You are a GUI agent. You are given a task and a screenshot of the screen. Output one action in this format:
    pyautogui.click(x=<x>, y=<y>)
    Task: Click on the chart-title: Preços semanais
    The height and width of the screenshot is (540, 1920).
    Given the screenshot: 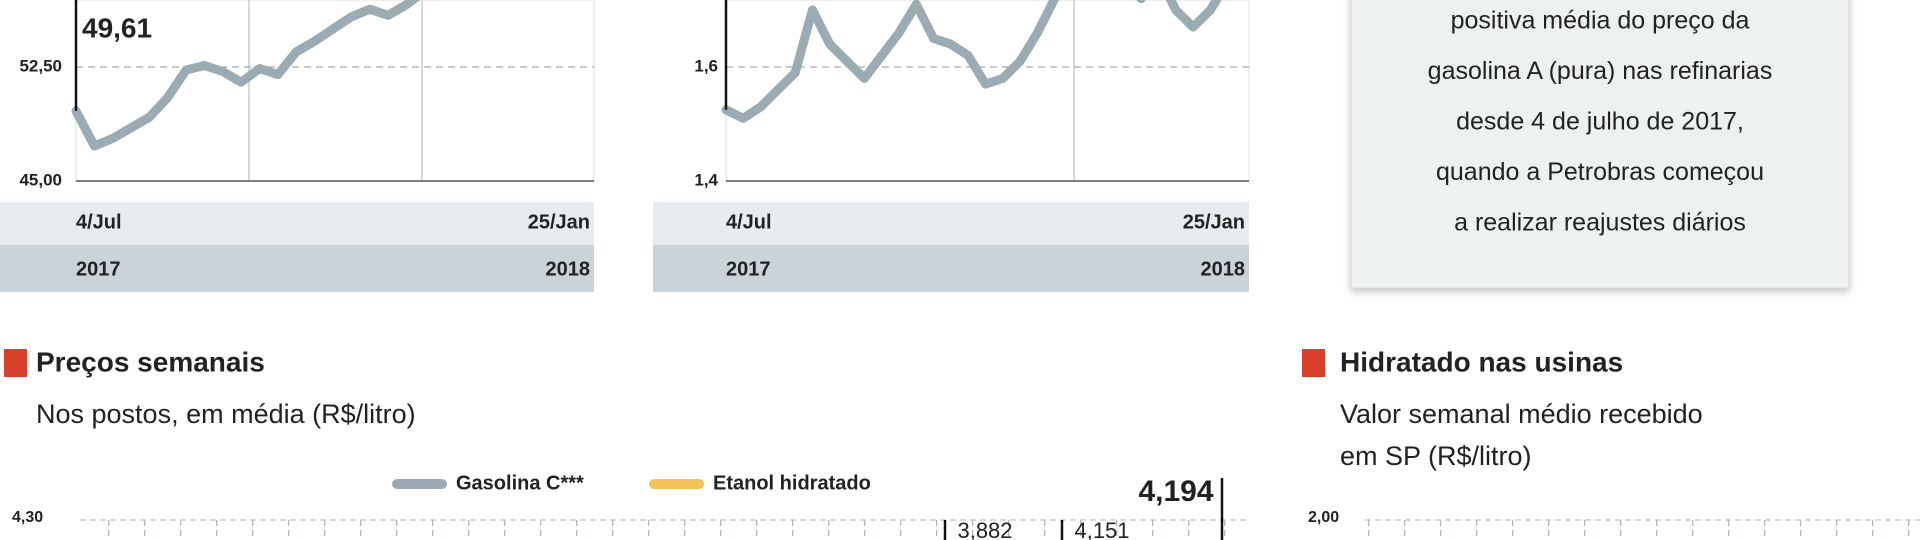 What is the action you would take?
    pyautogui.click(x=150, y=361)
    